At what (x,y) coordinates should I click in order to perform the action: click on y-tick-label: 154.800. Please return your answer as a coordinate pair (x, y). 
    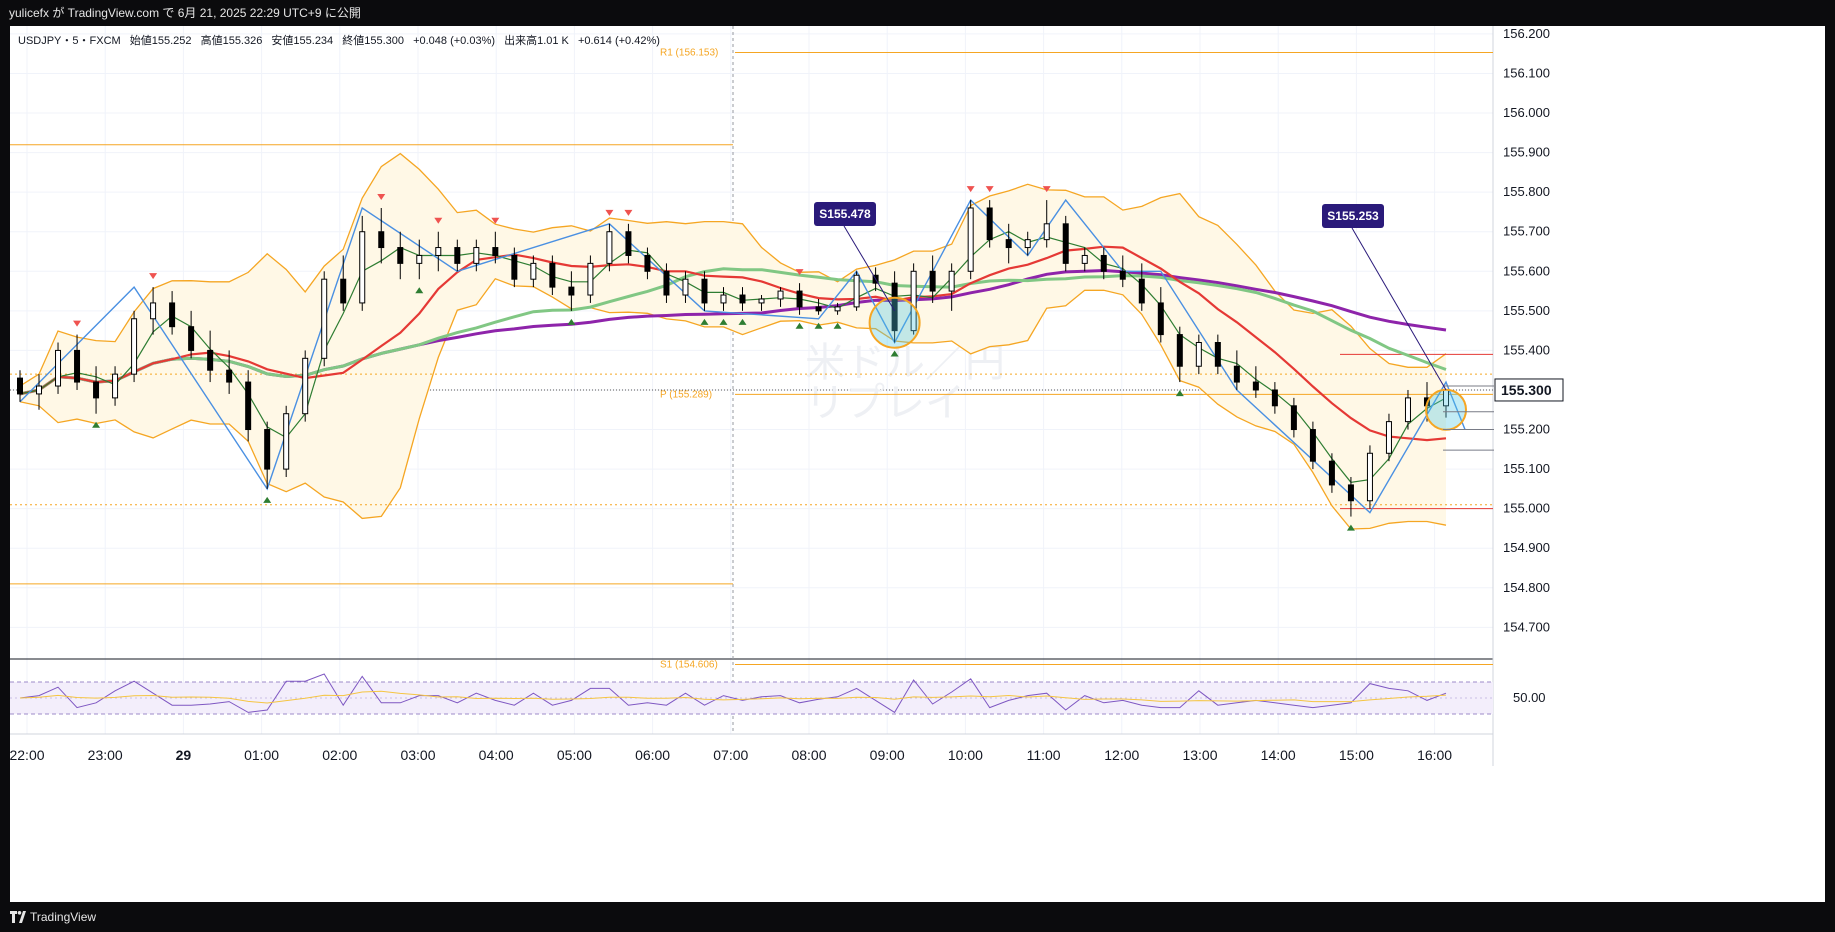
    Looking at the image, I should click on (1526, 587).